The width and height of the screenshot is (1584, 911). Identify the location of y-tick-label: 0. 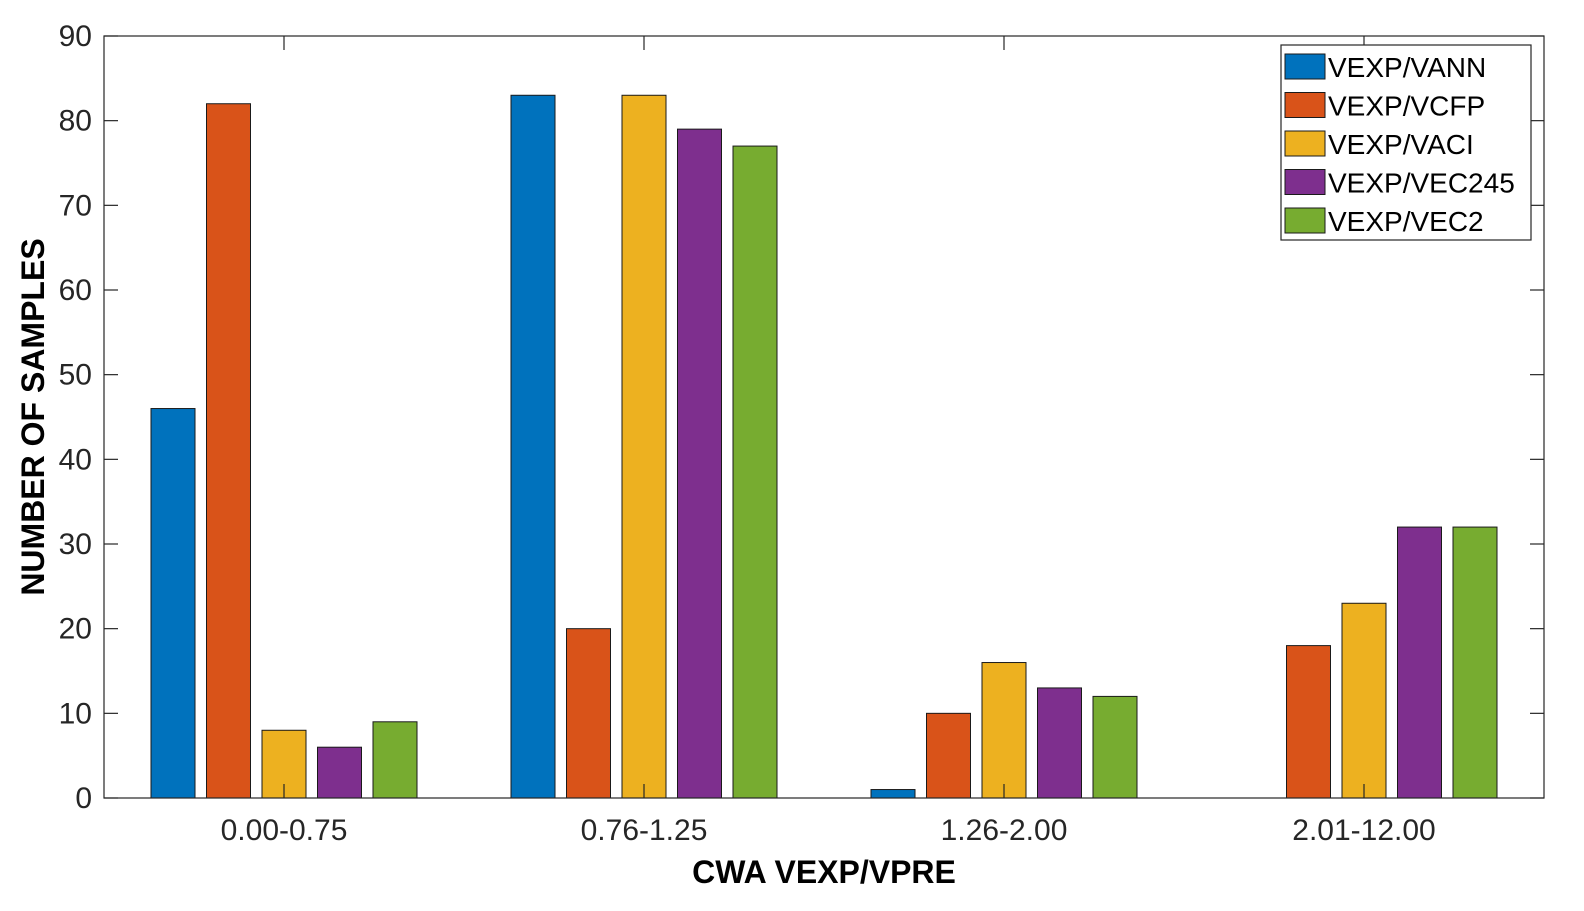
(83, 798).